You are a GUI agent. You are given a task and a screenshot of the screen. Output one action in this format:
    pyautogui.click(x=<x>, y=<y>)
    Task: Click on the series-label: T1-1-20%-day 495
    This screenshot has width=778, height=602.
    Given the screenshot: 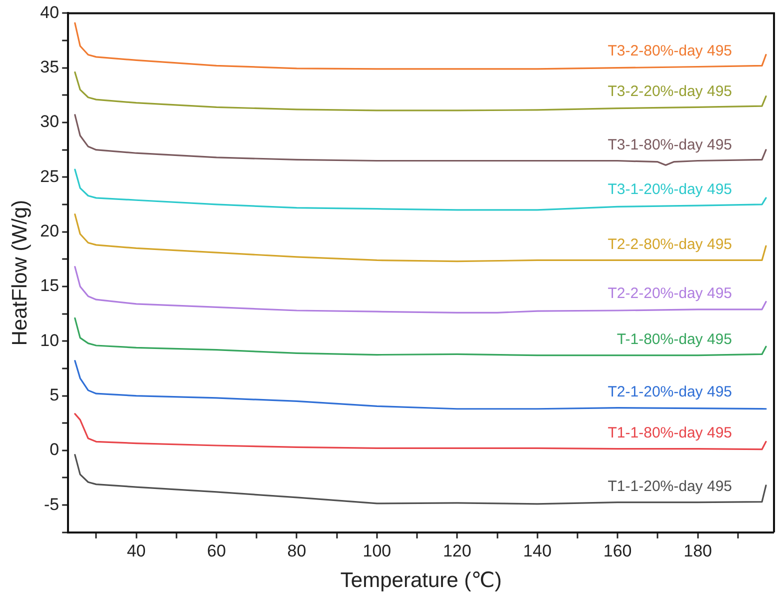 What is the action you would take?
    pyautogui.click(x=670, y=486)
    